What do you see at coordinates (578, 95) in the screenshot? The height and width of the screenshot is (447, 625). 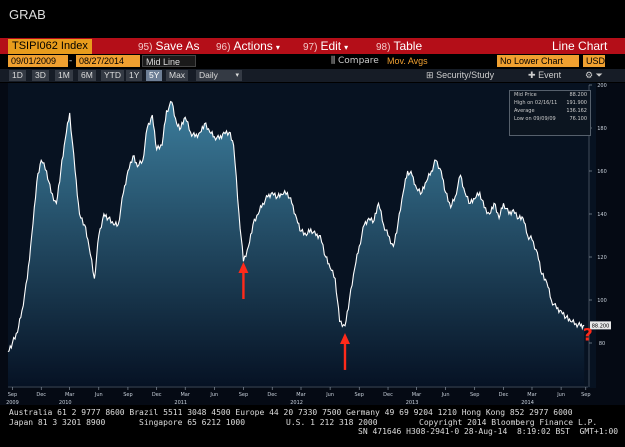 I see `legend-value: 88.200` at bounding box center [578, 95].